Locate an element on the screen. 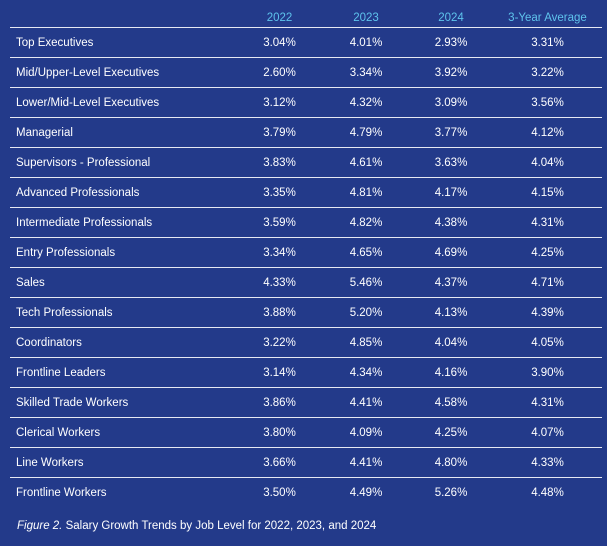 The height and width of the screenshot is (546, 607). table-row: Sales 4.33% 5.46% 4.37% 4.71% is located at coordinates (306, 282).